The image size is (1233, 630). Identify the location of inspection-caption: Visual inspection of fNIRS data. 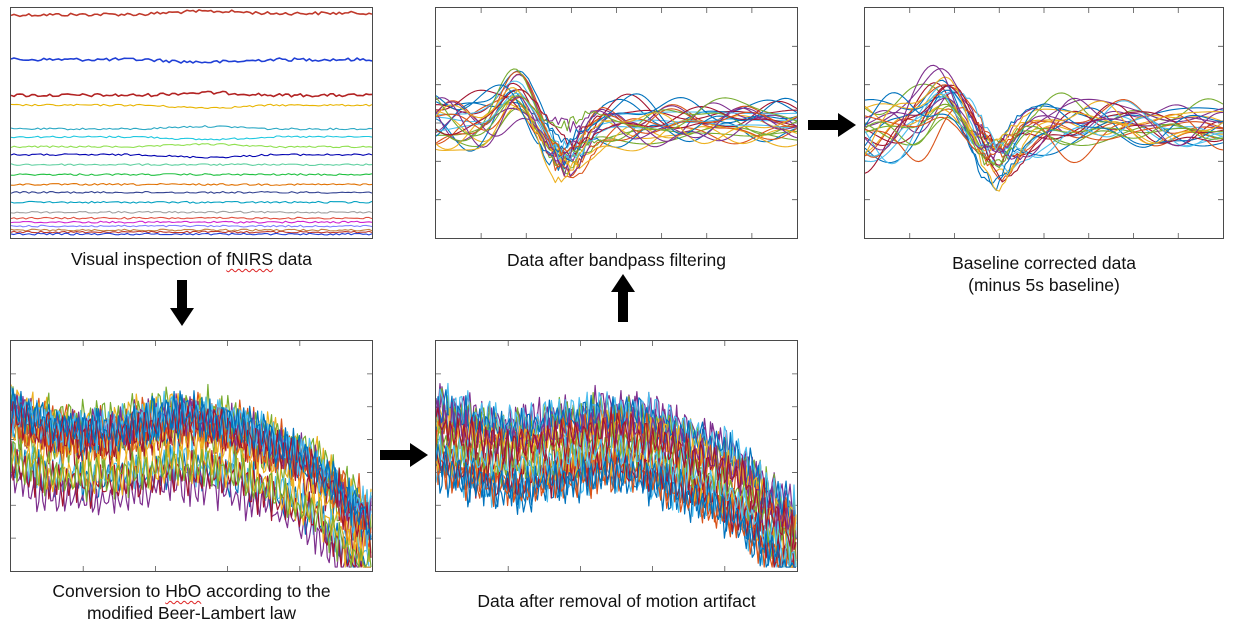
(191, 259).